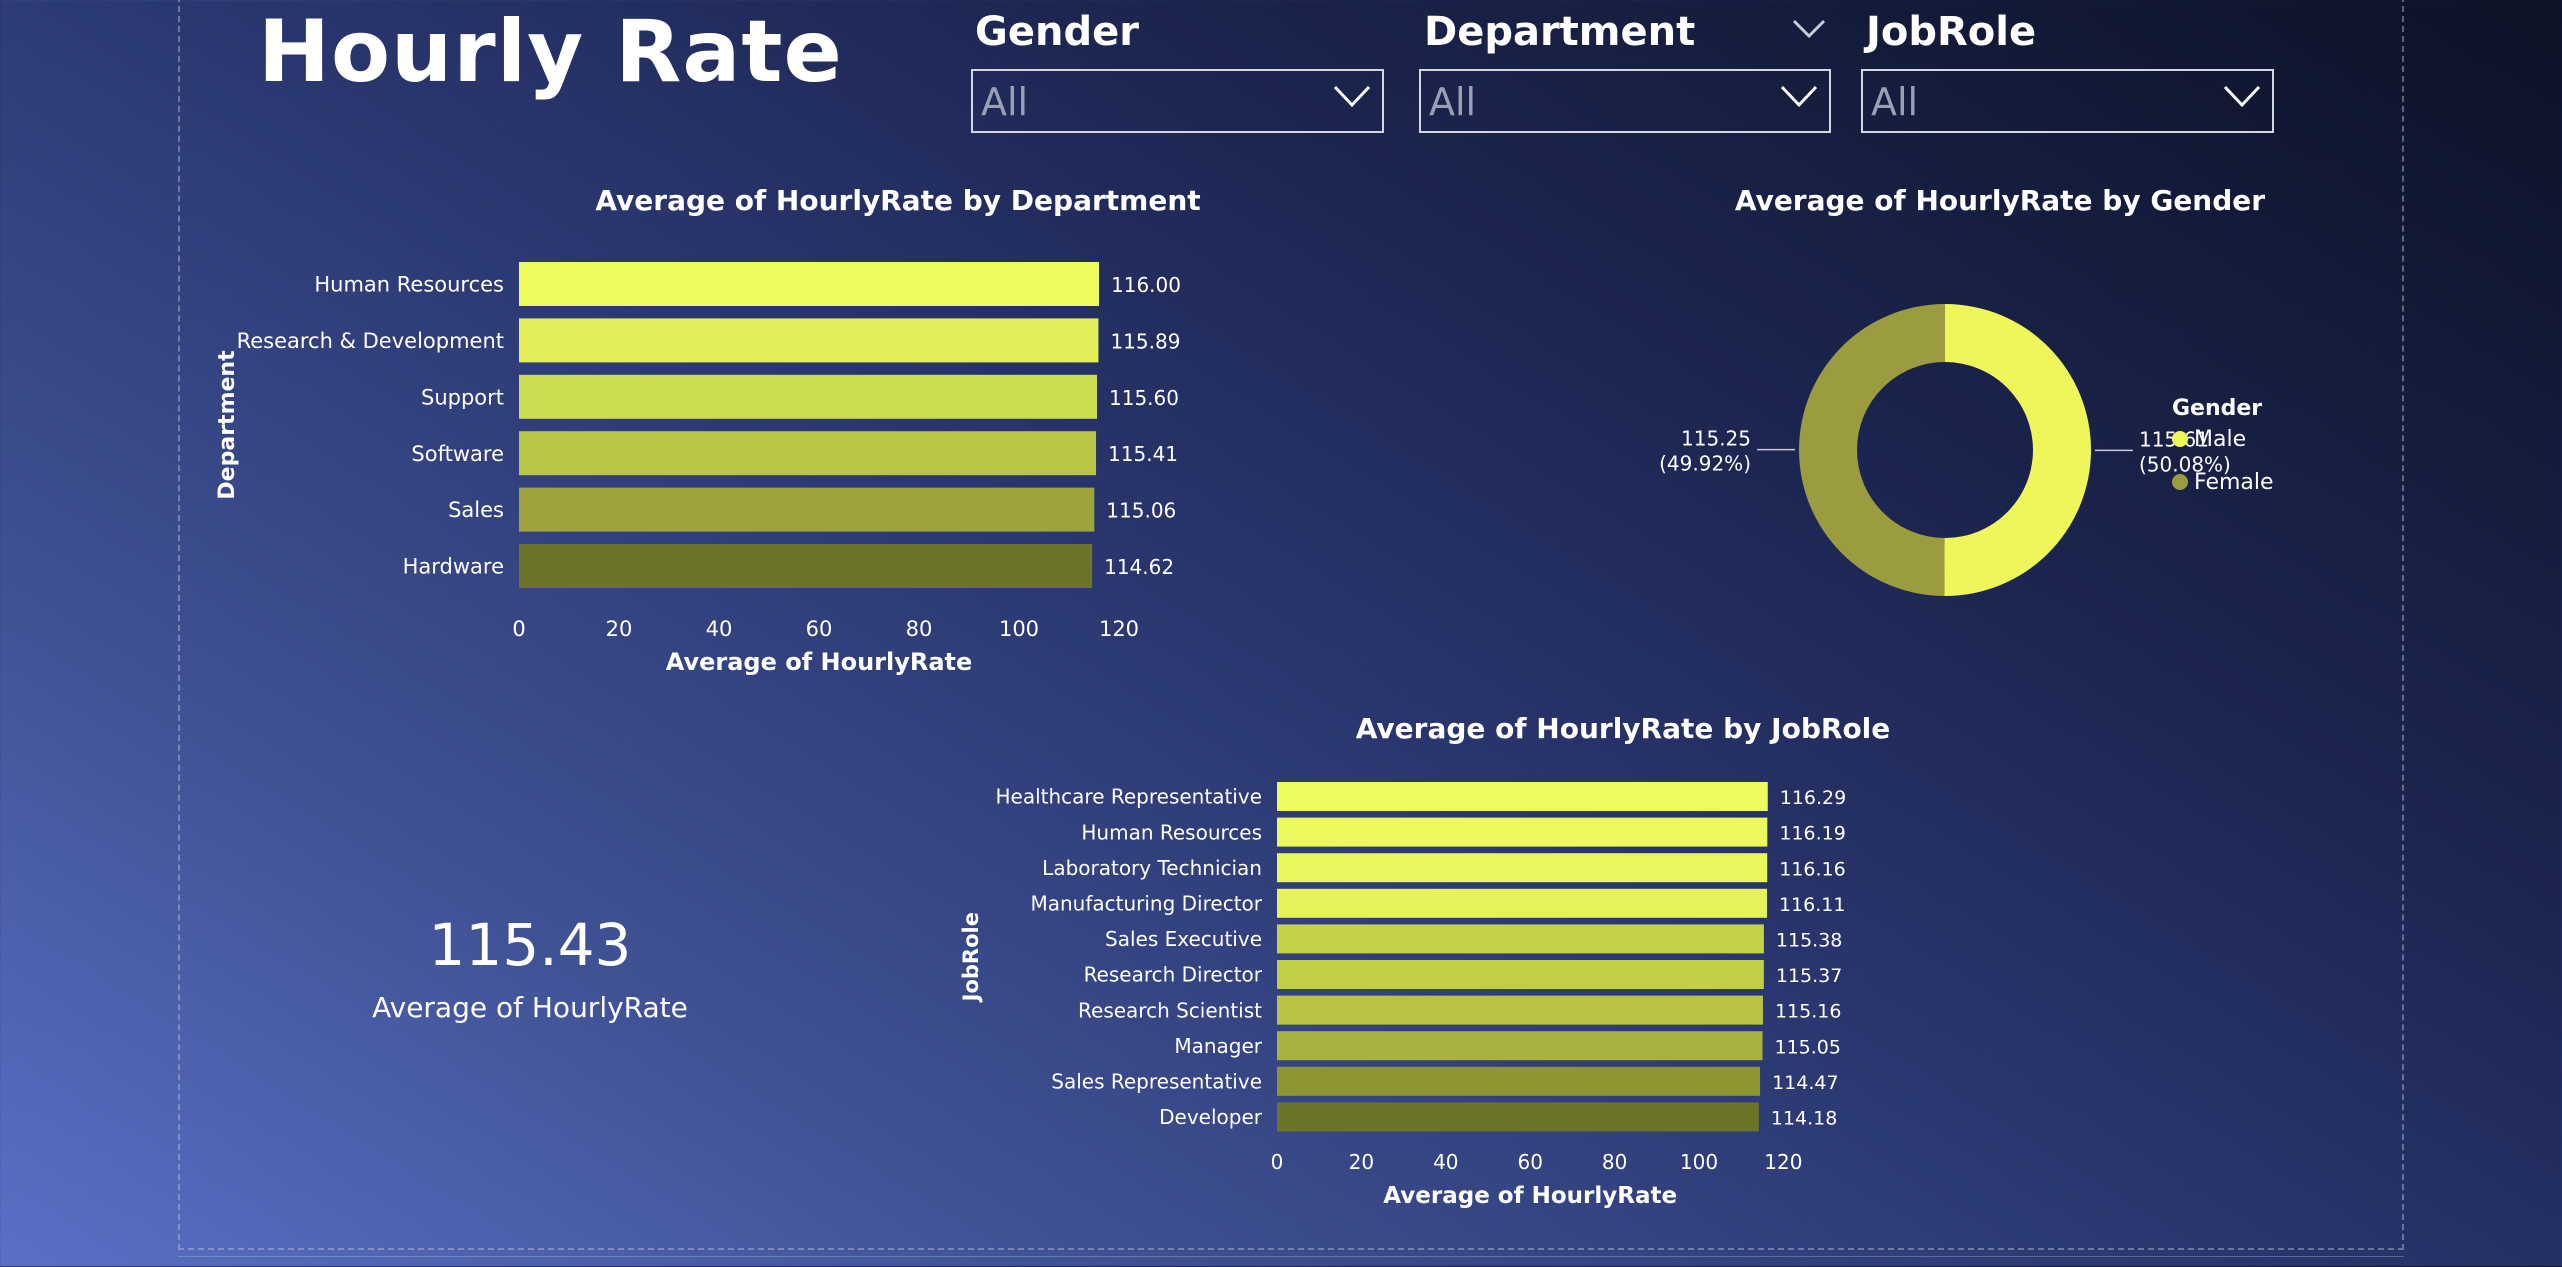 Image resolution: width=2562 pixels, height=1267 pixels. Describe the element at coordinates (227, 425) in the screenshot. I see `department-y-axis-title: Department` at that location.